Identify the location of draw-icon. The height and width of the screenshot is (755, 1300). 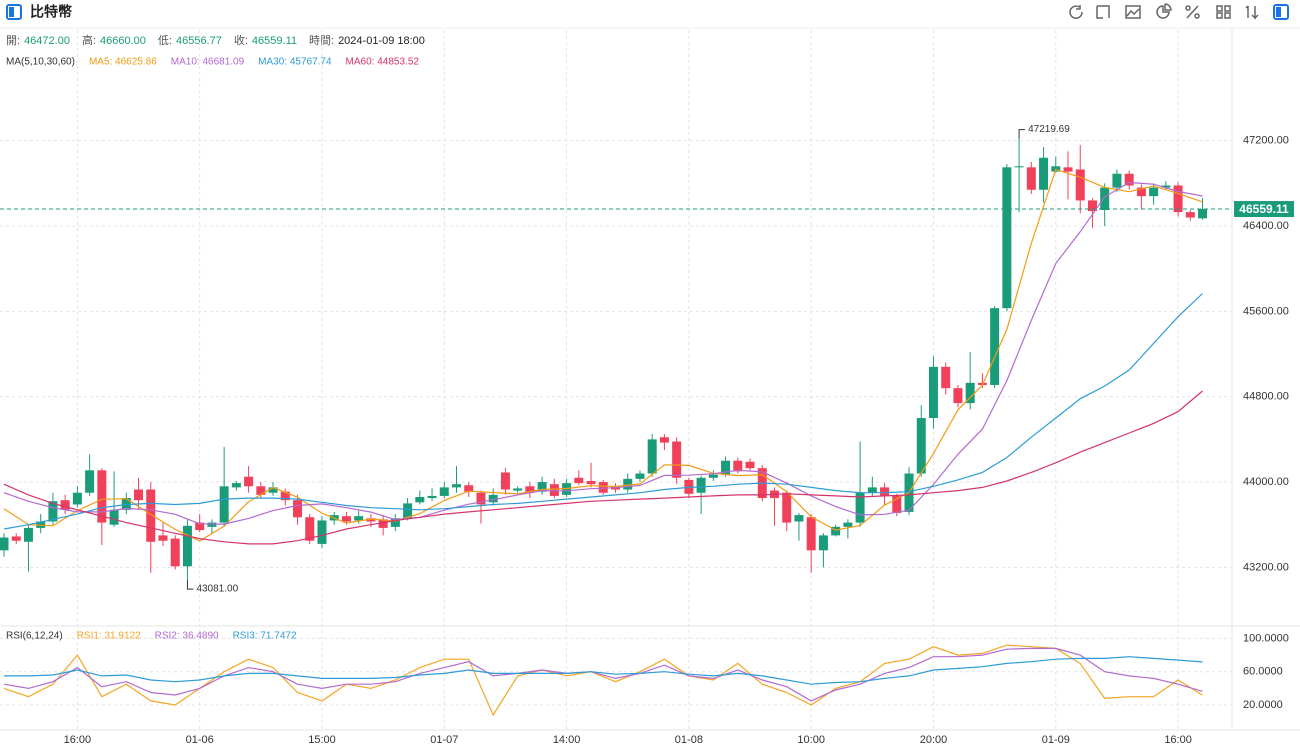
(1103, 12).